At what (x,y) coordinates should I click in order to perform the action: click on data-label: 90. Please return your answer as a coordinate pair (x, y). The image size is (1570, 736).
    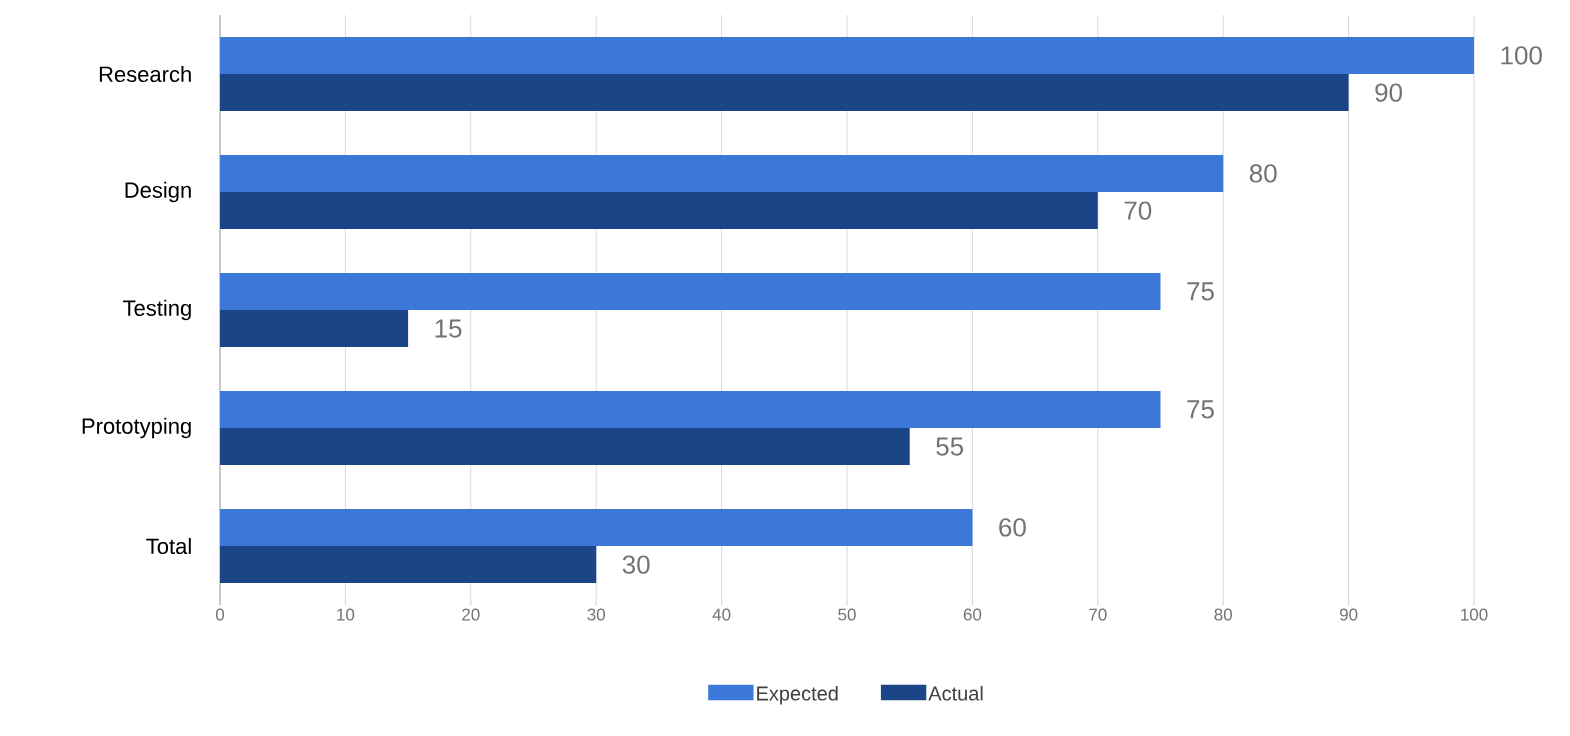
    Looking at the image, I should click on (1389, 92).